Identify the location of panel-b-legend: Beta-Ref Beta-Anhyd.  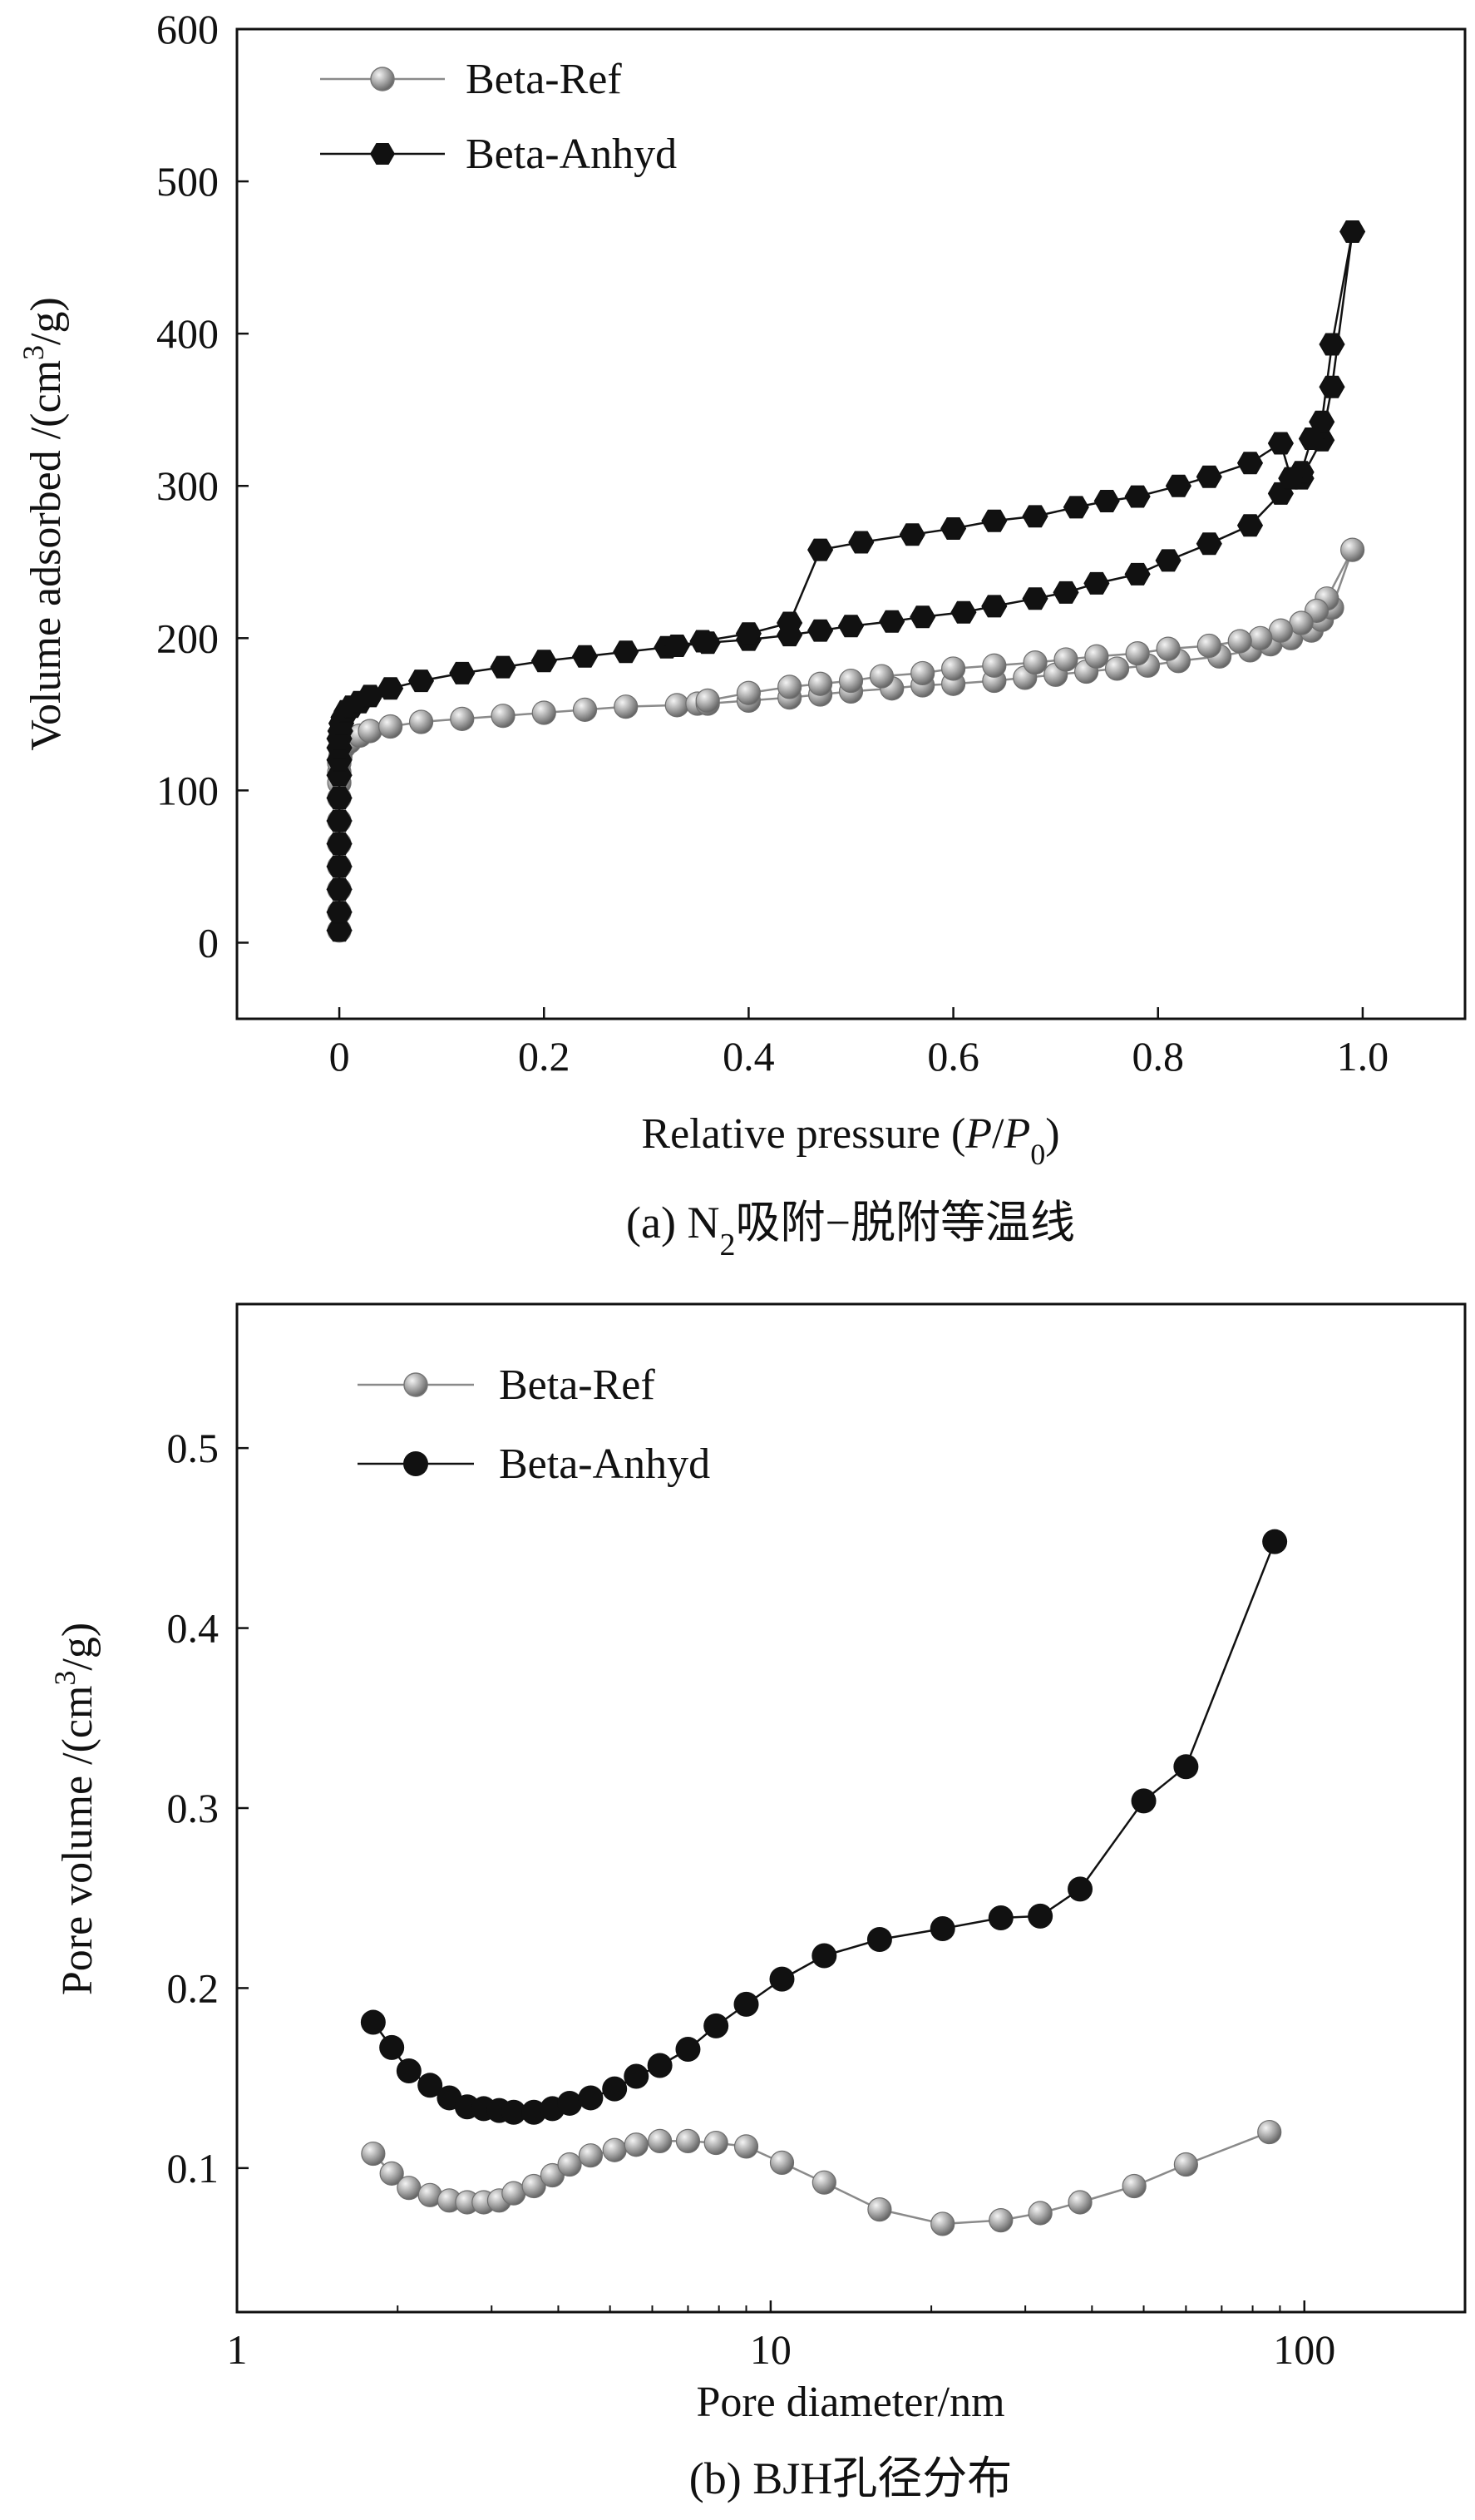
(534, 1424).